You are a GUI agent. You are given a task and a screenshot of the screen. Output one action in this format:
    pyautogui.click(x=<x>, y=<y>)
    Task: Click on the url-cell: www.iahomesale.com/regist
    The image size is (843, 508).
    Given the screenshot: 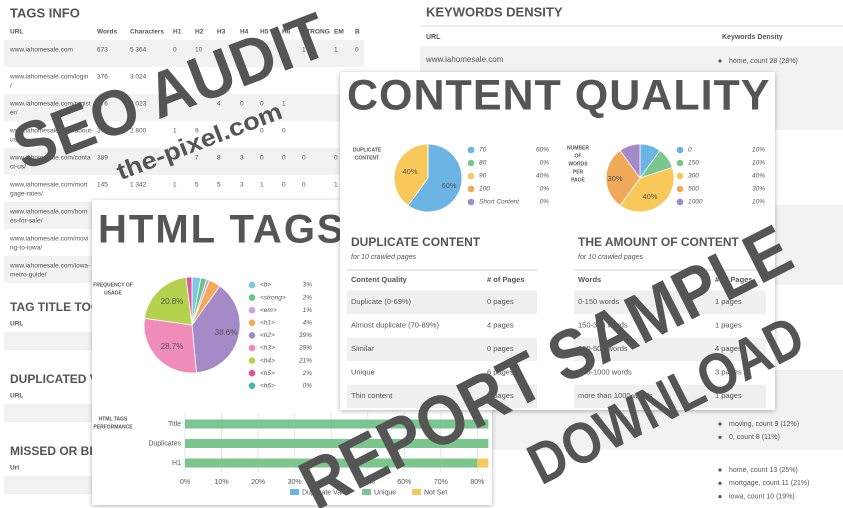 What is the action you would take?
    pyautogui.click(x=50, y=104)
    